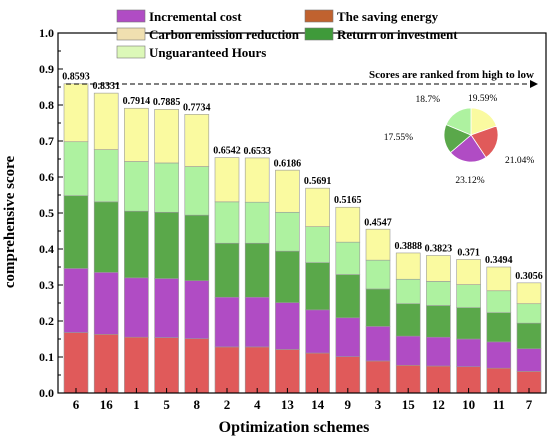  I want to click on legend-label: Return on investment, so click(397, 34).